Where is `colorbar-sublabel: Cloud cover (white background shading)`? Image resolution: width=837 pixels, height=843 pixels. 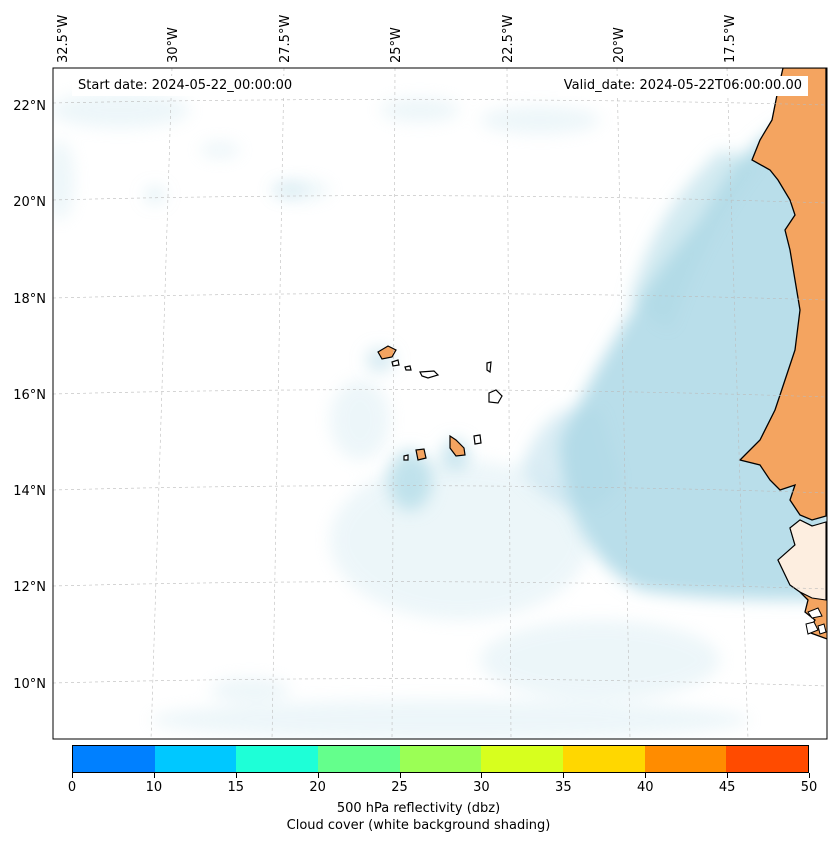
colorbar-sublabel: Cloud cover (white background shading) is located at coordinates (418, 825).